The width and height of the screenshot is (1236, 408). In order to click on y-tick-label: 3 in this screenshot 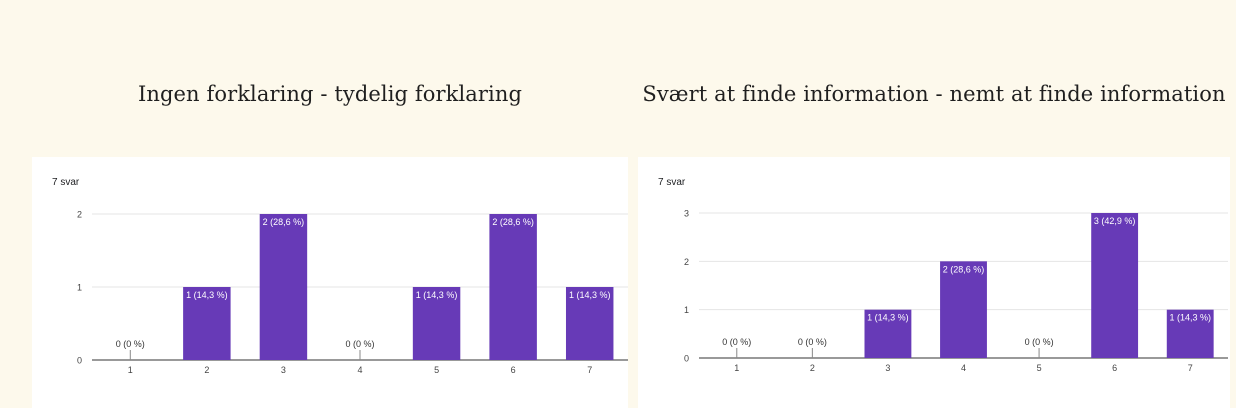, I will do `click(686, 214)`.